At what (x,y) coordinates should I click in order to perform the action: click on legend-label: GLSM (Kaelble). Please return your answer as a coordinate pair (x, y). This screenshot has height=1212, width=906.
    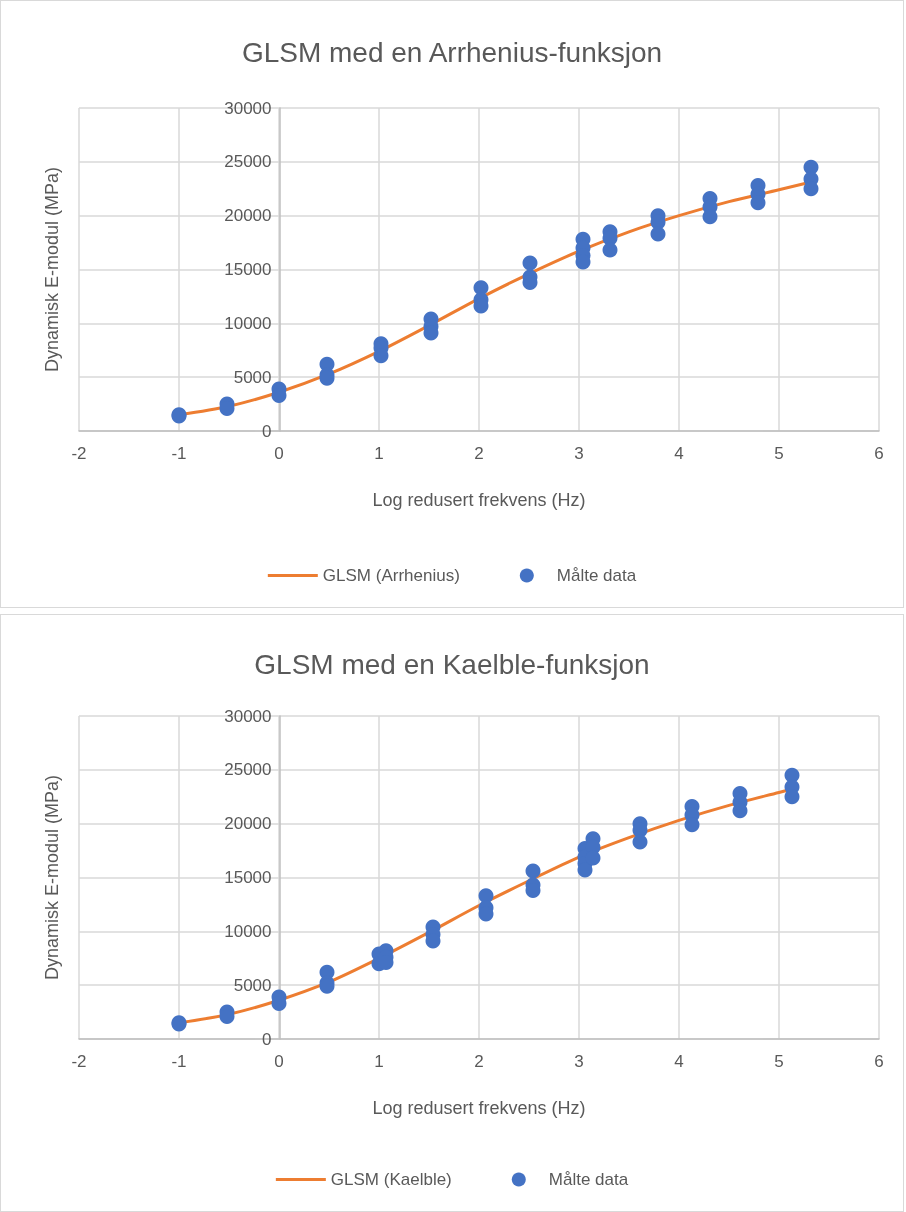
    Looking at the image, I should click on (391, 1179).